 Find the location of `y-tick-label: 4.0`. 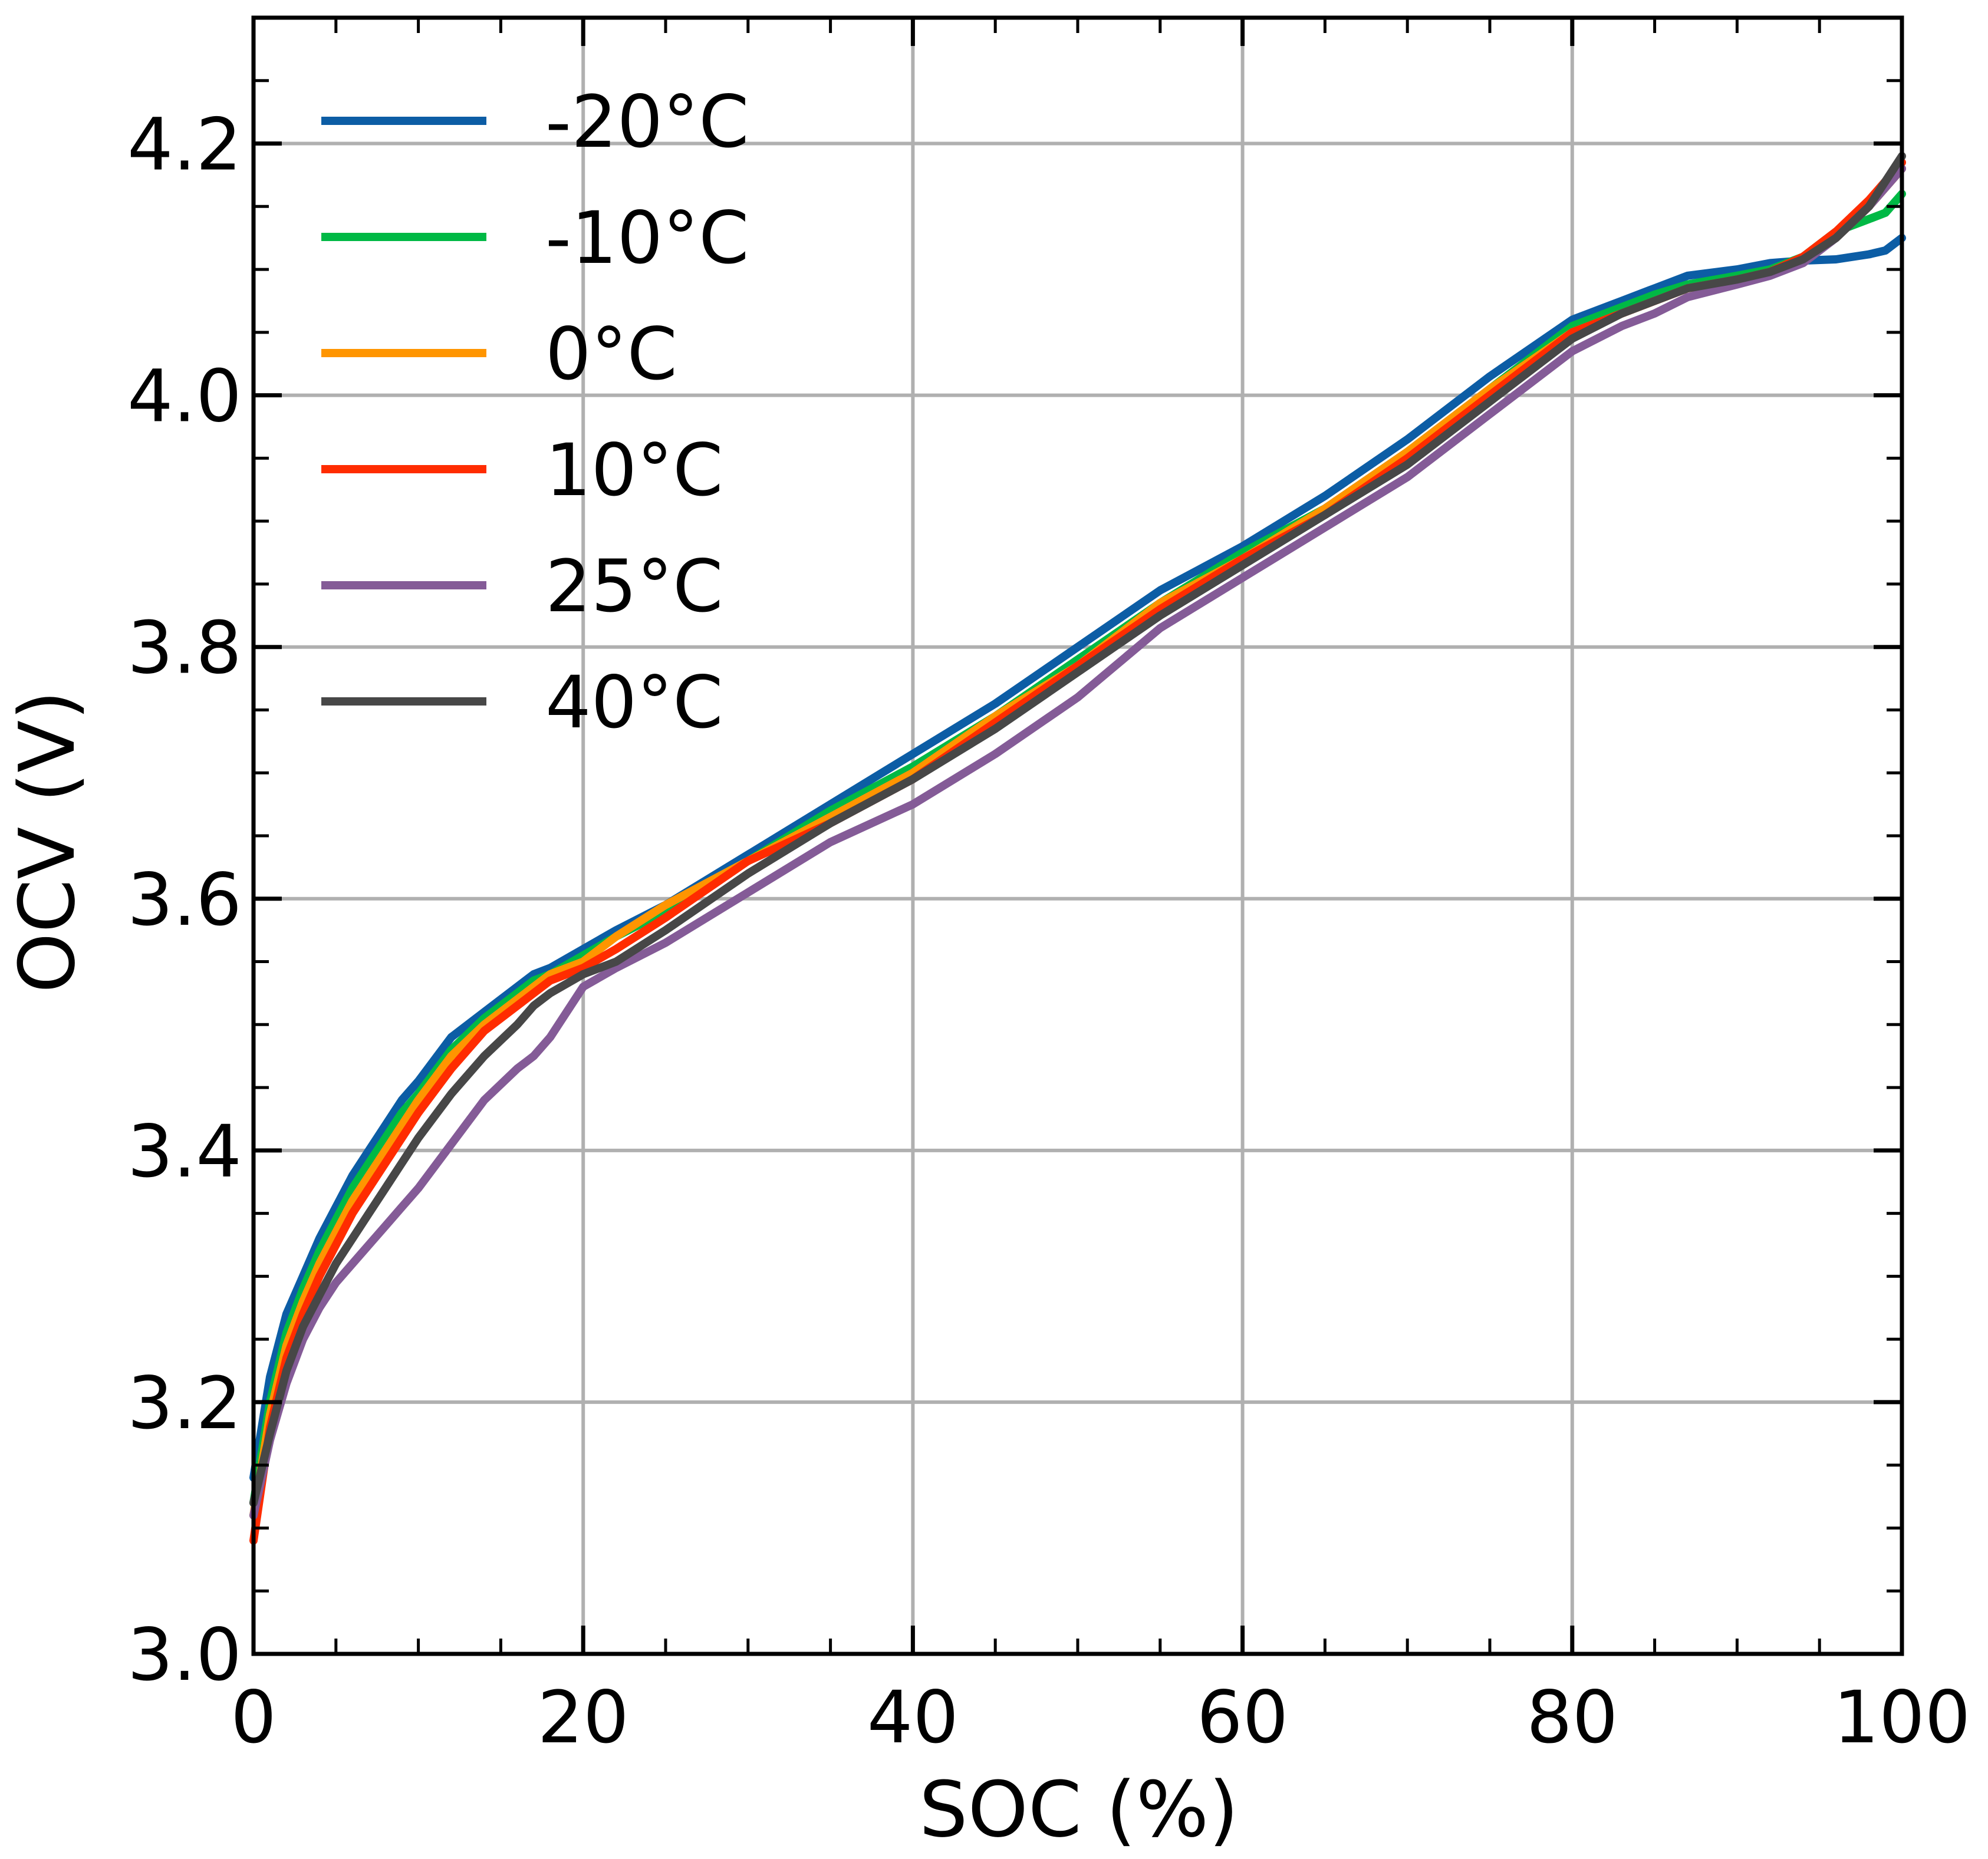

y-tick-label: 4.0 is located at coordinates (184, 397).